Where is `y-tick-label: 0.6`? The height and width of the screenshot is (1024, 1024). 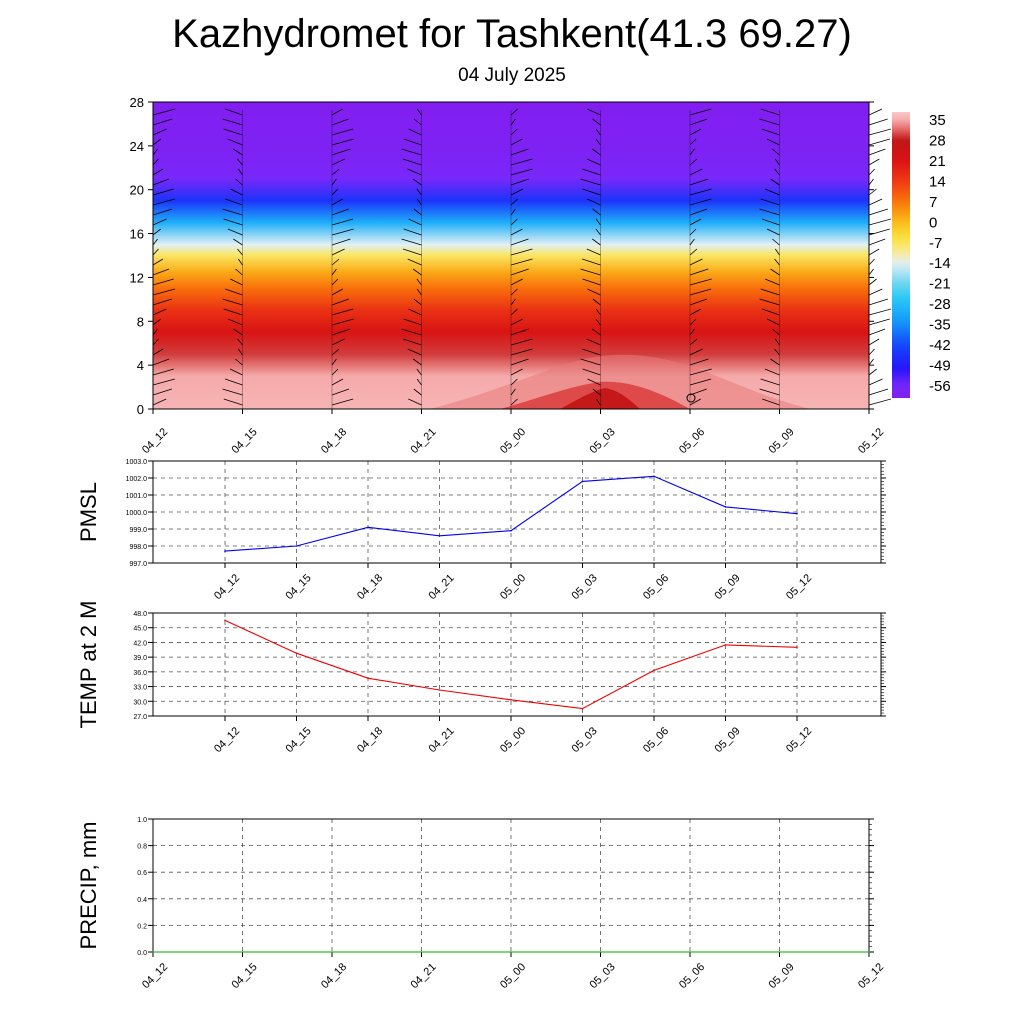
y-tick-label: 0.6 is located at coordinates (142, 873).